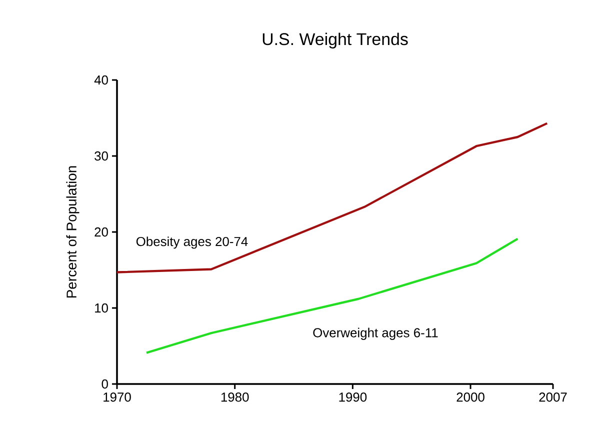  Describe the element at coordinates (192, 242) in the screenshot. I see `series-label: Obesity ages 20-74` at that location.